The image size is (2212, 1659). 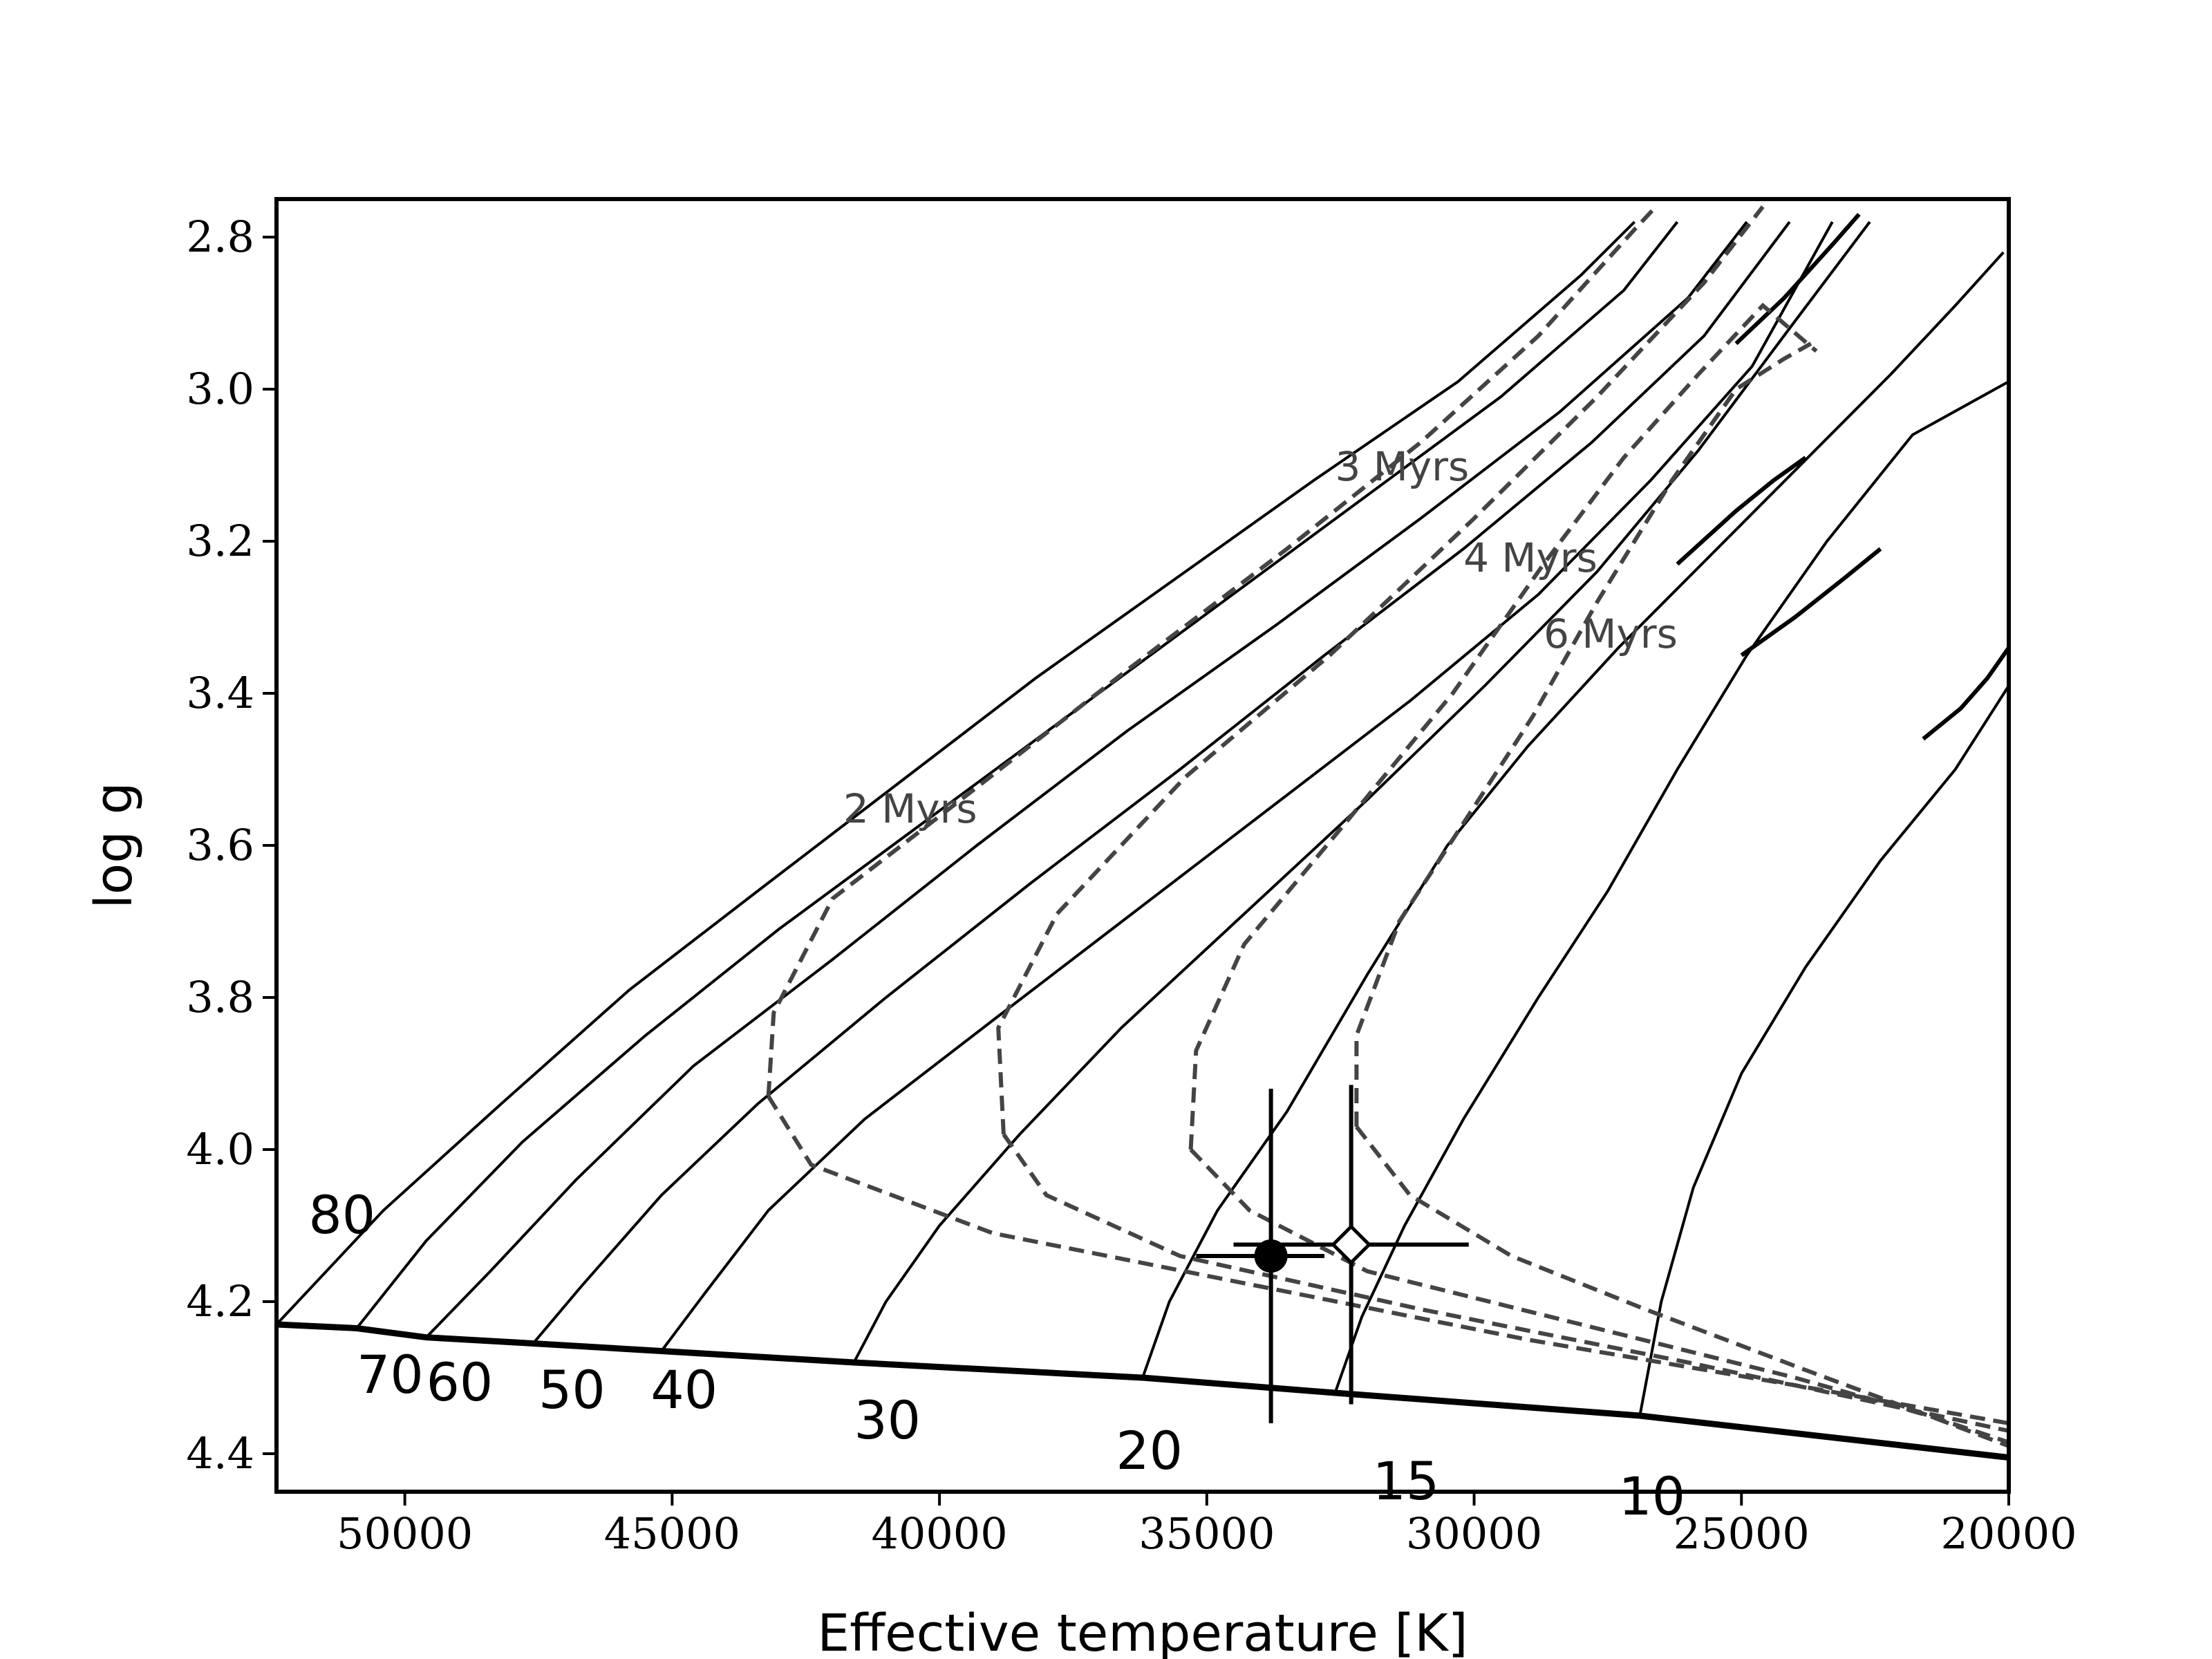 I want to click on y-tick-label: 4.2, so click(x=220, y=1302).